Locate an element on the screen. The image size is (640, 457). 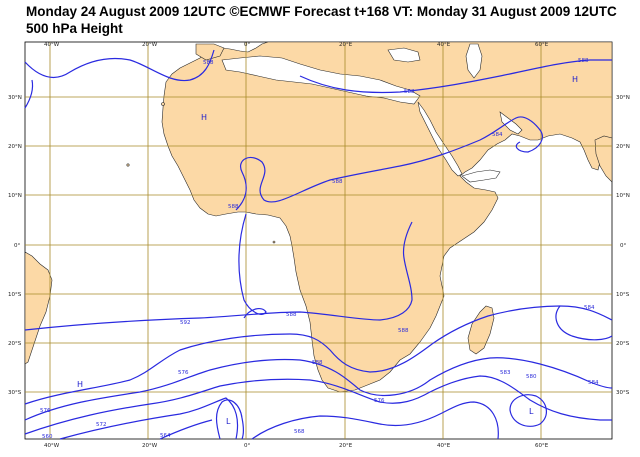
iberia is located at coordinates (210, 52).